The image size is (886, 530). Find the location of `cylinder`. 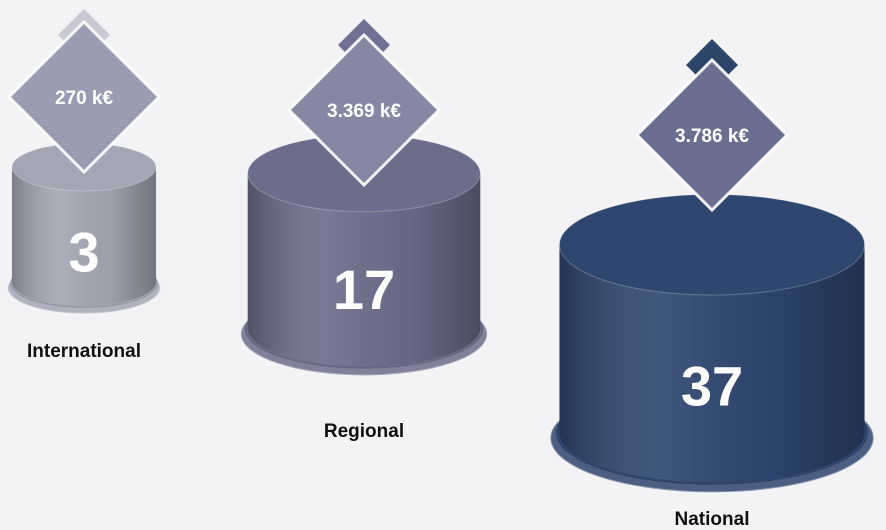

cylinder is located at coordinates (84, 224).